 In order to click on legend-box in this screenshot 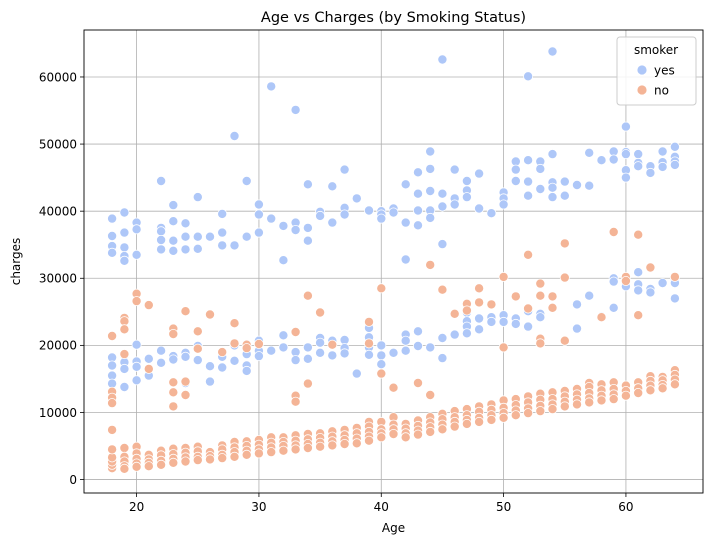, I will do `click(656, 71)`.